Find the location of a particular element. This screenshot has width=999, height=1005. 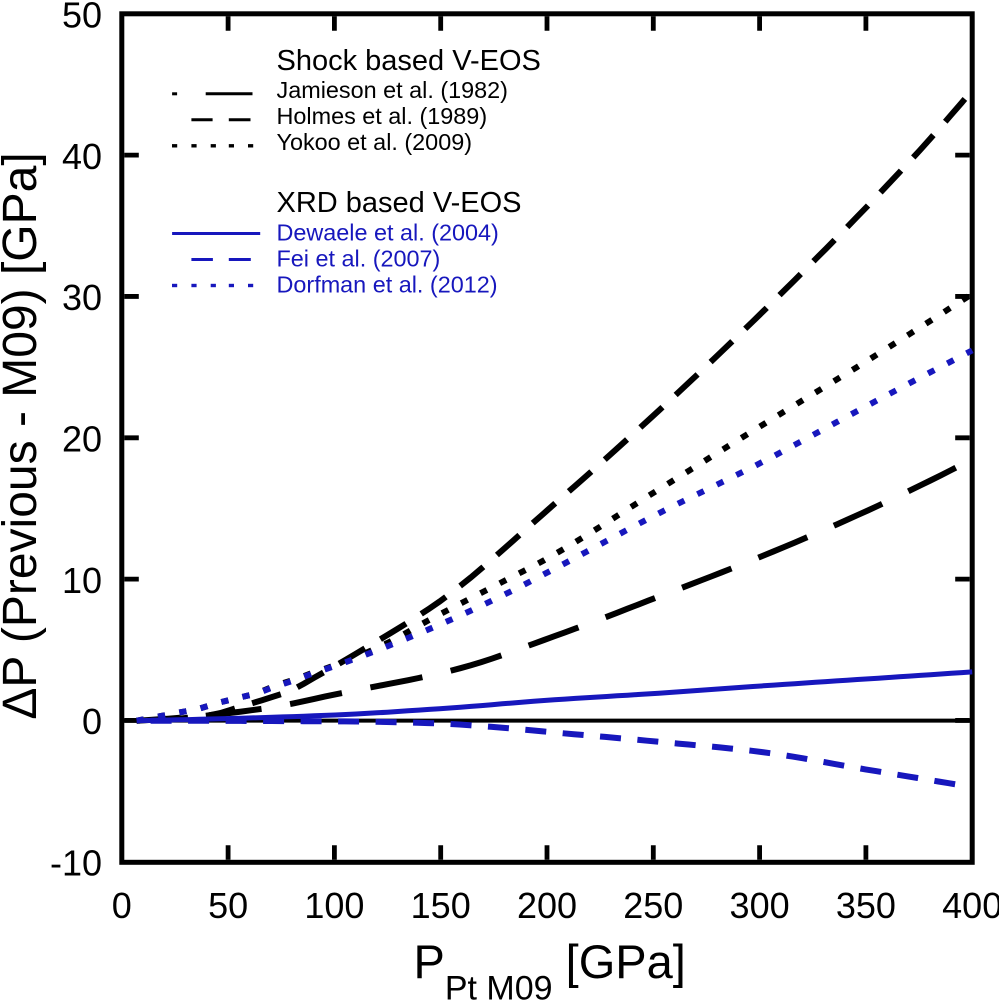

svg-text: Jamieson et al. (1982) is located at coordinates (392, 90).